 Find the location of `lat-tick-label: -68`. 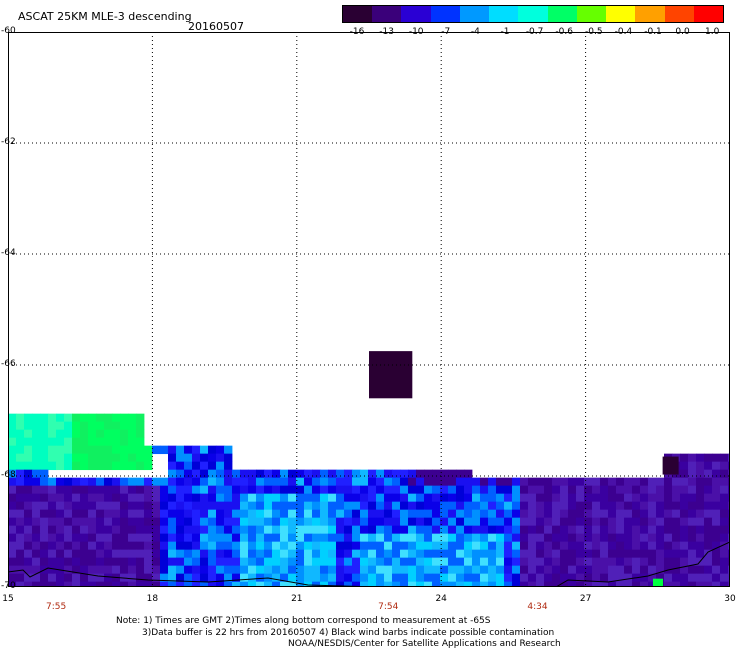

lat-tick-label: -68 is located at coordinates (8, 475).